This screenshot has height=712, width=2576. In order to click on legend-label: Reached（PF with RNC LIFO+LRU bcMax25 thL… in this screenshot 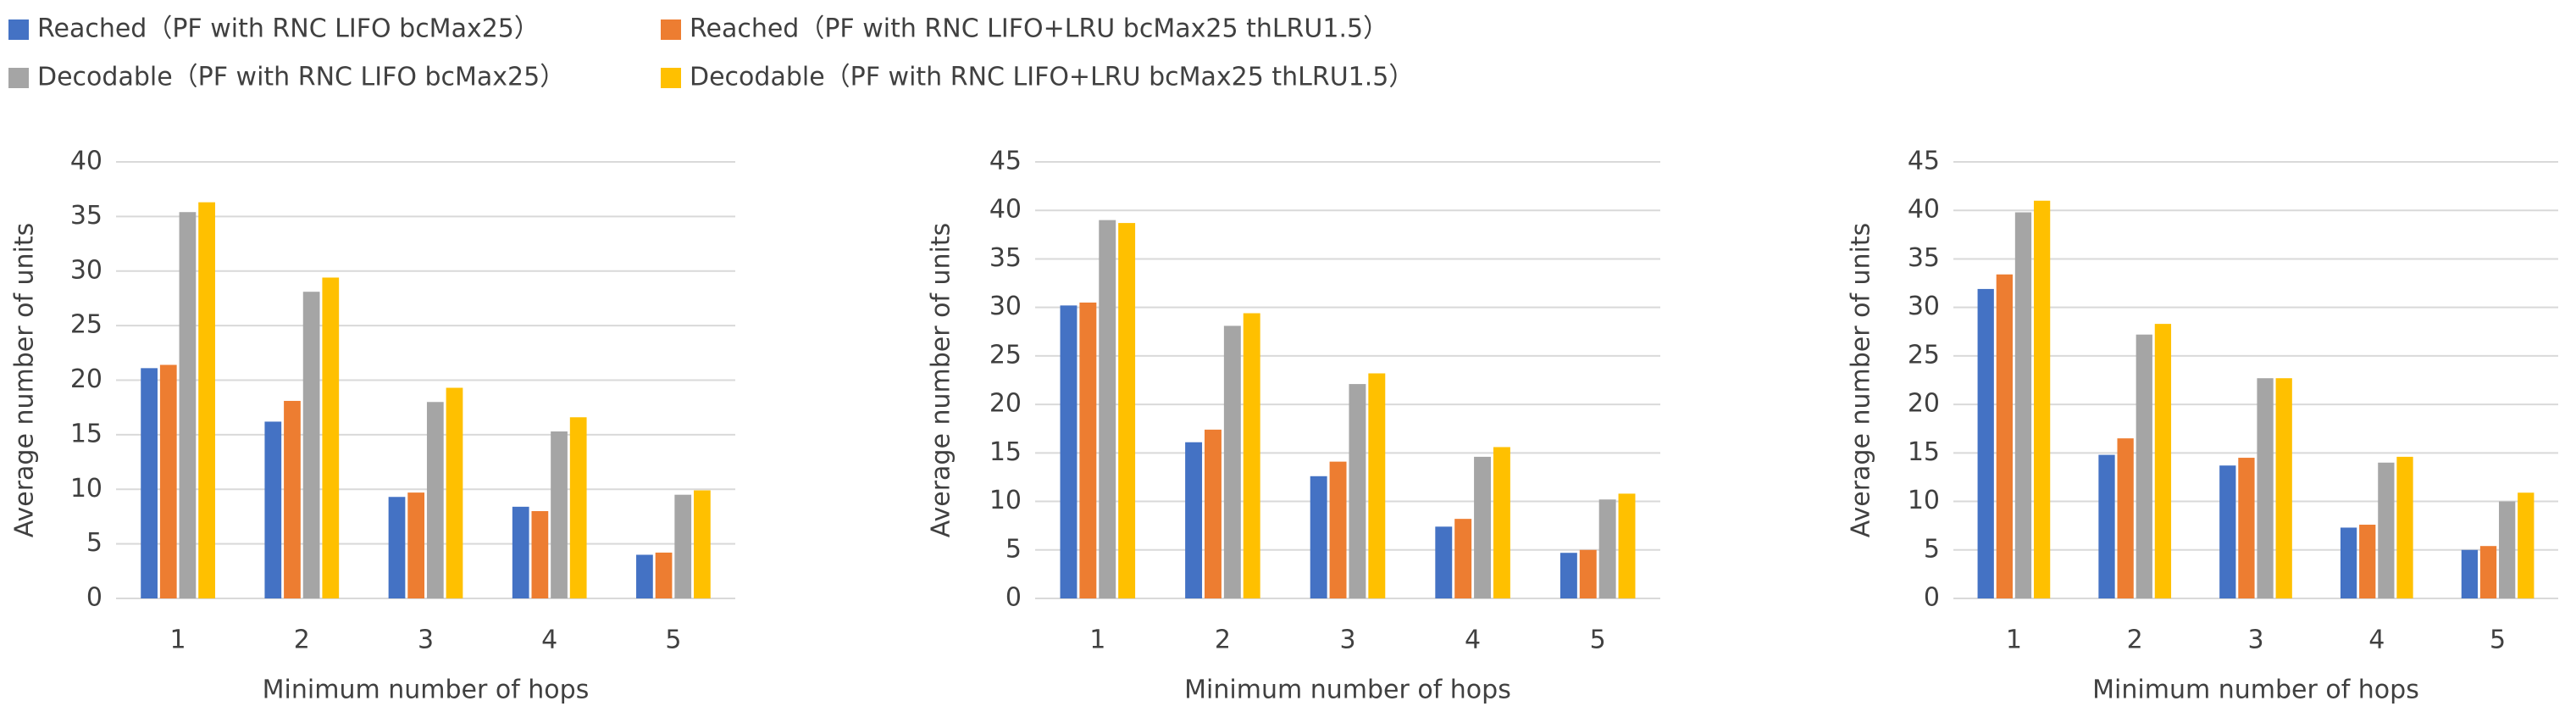, I will do `click(1039, 29)`.